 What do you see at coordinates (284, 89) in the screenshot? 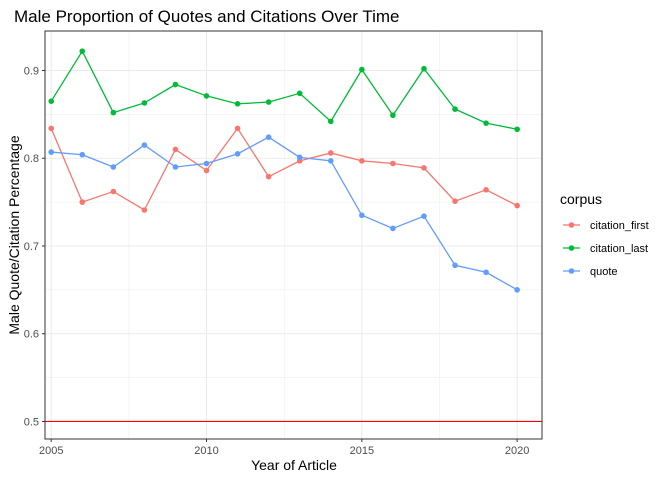
I see `series-line-citation_last` at bounding box center [284, 89].